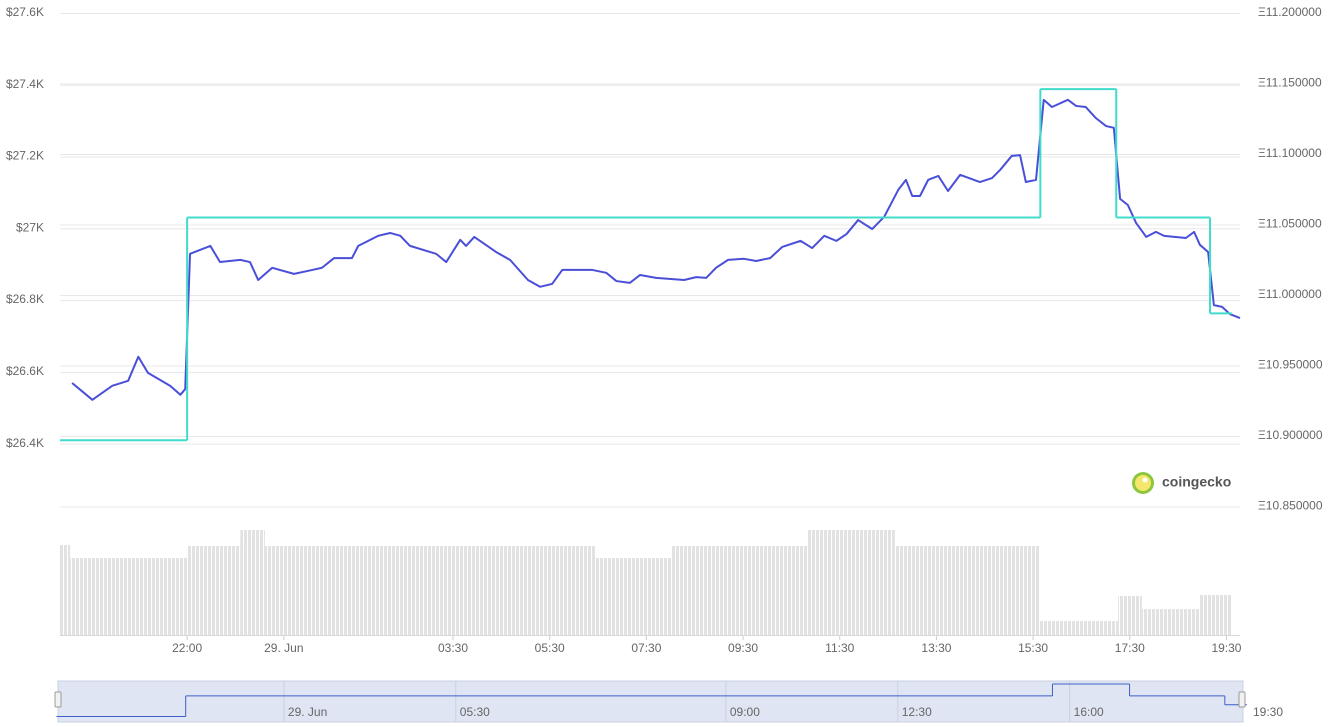 This screenshot has width=1328, height=727. Describe the element at coordinates (936, 648) in the screenshot. I see `x-tick-label: 13:30` at that location.